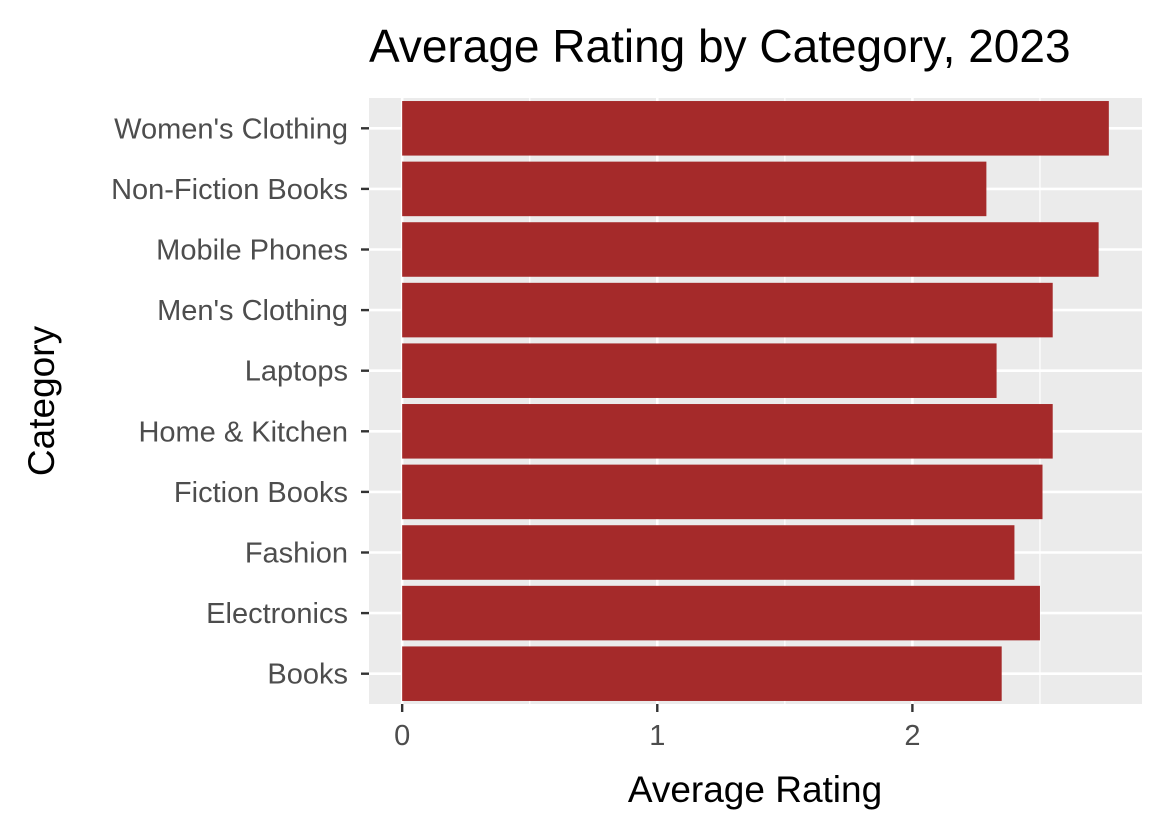 Image resolution: width=1165 pixels, height=839 pixels. What do you see at coordinates (296, 554) in the screenshot?
I see `y-tick-label: Fashion` at bounding box center [296, 554].